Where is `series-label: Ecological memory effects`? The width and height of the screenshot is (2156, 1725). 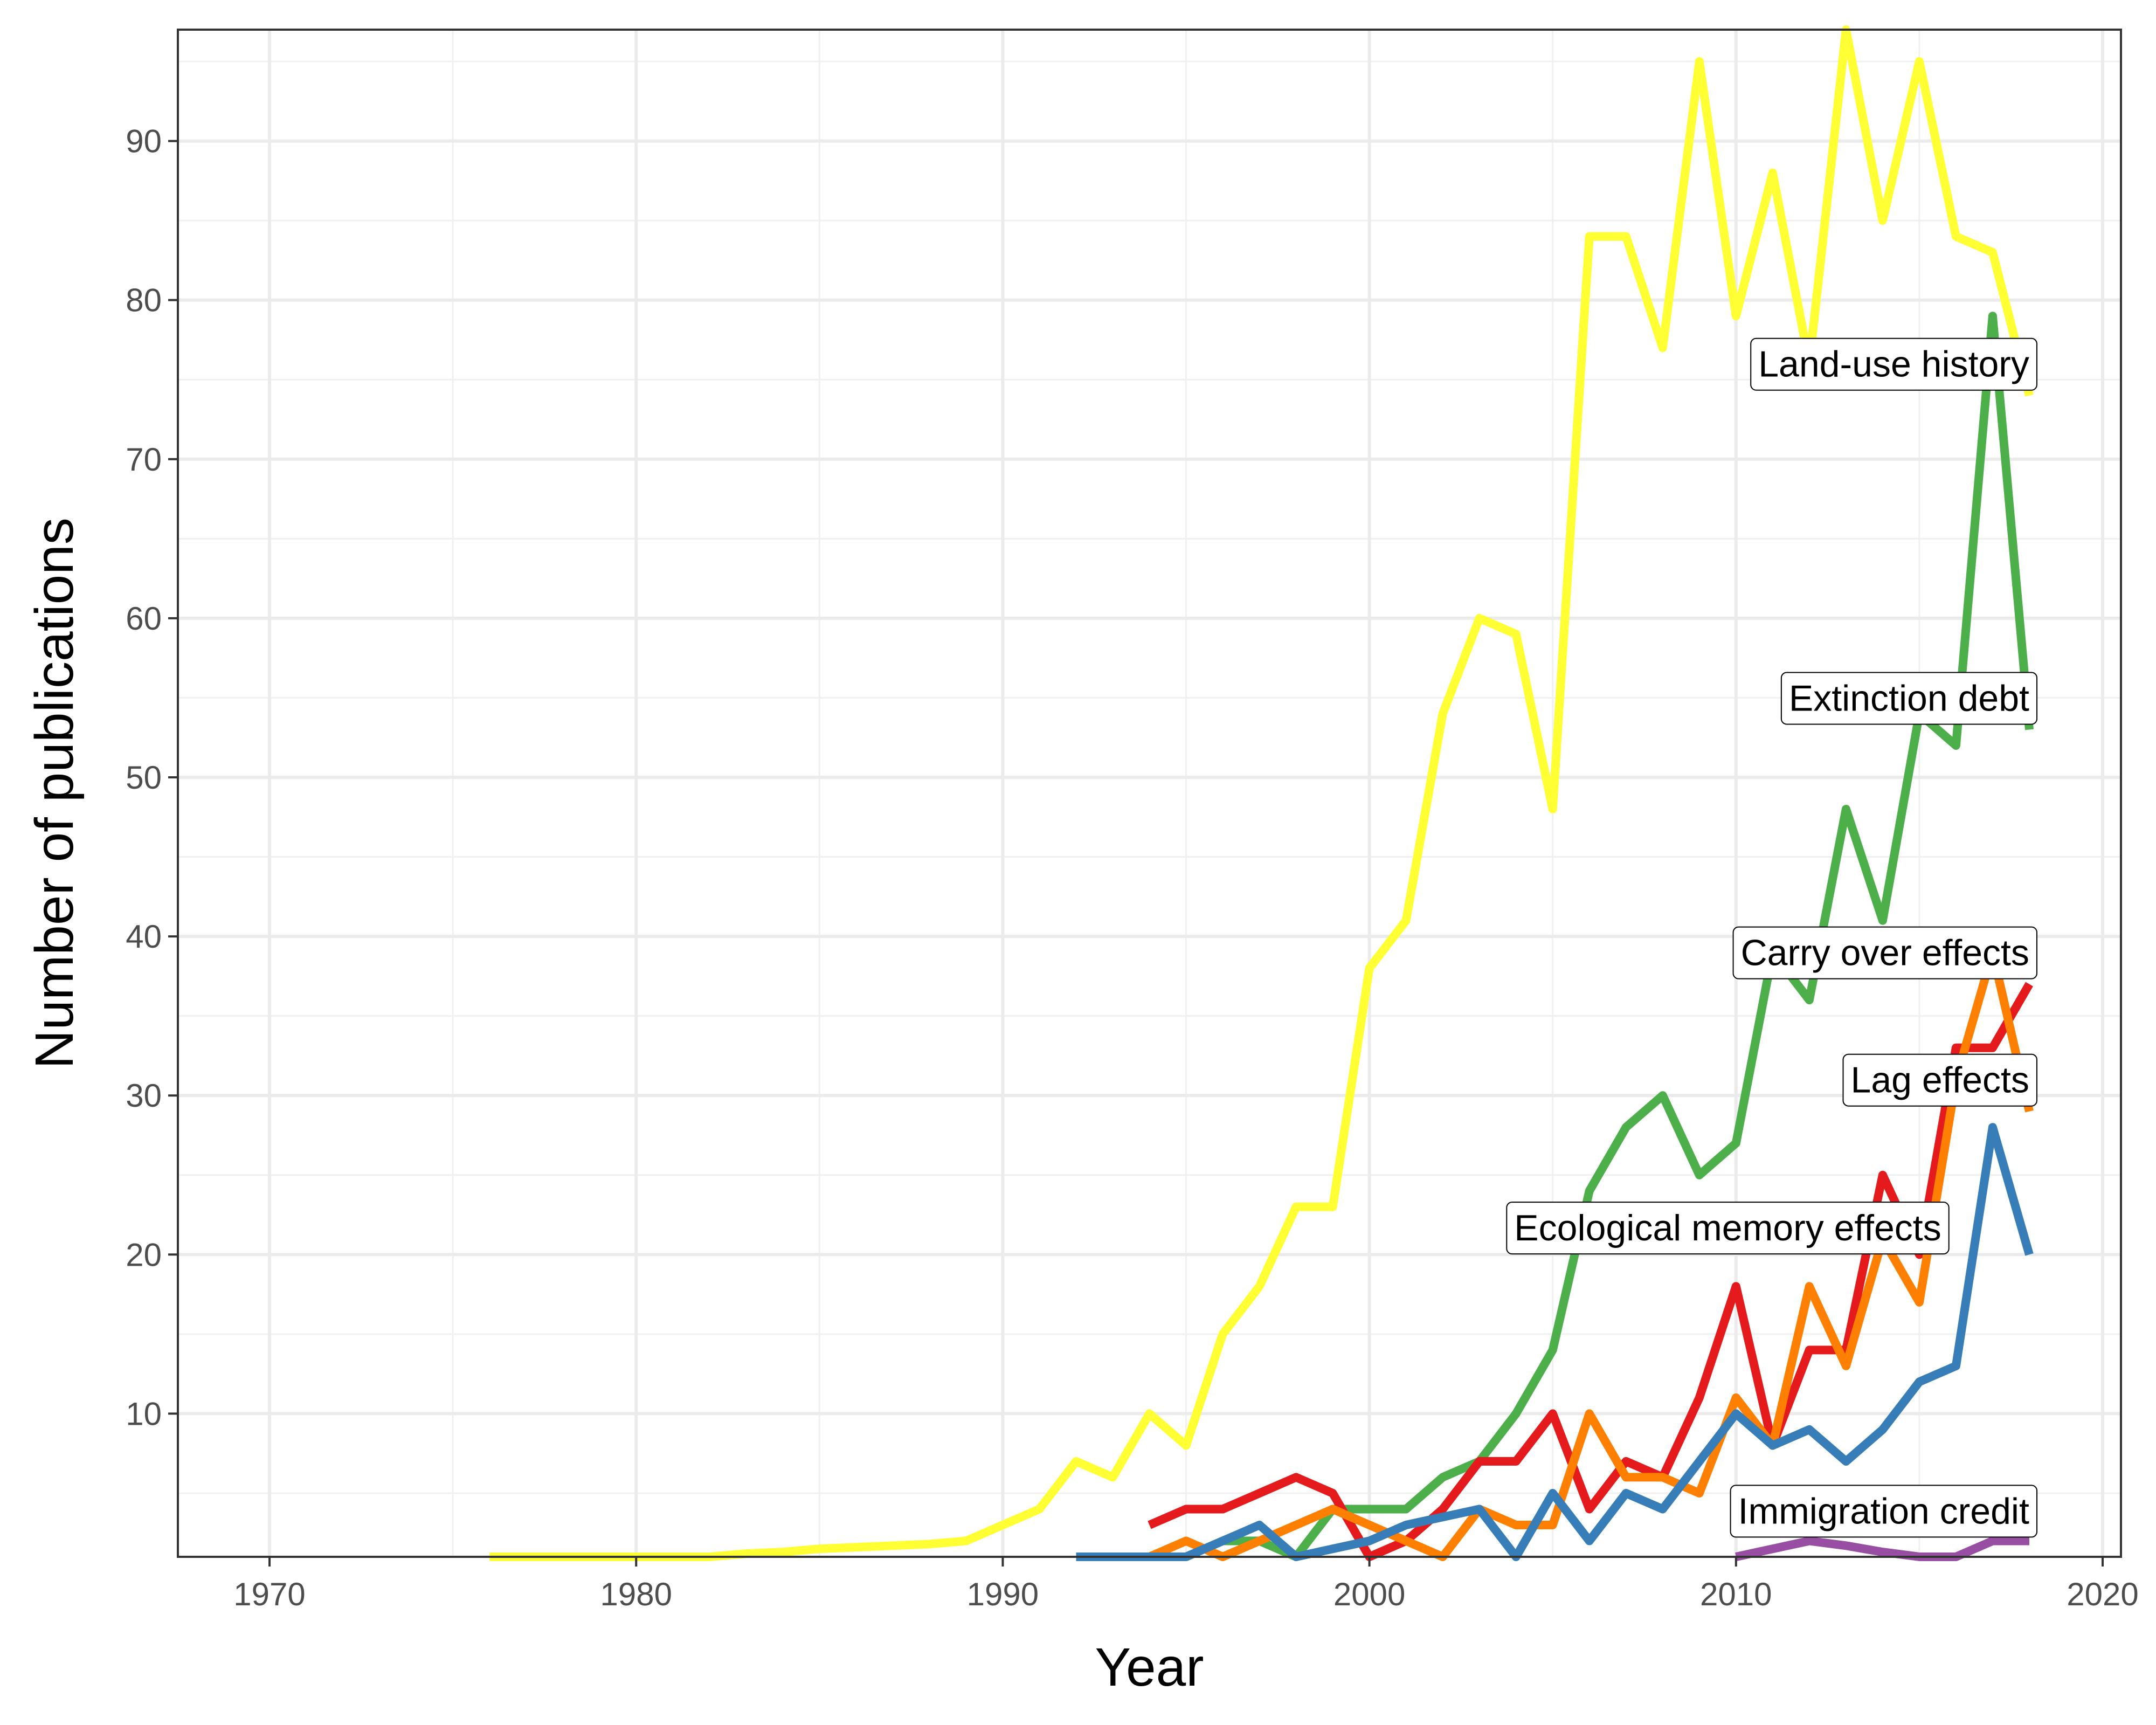
series-label: Ecological memory effects is located at coordinates (1728, 1228).